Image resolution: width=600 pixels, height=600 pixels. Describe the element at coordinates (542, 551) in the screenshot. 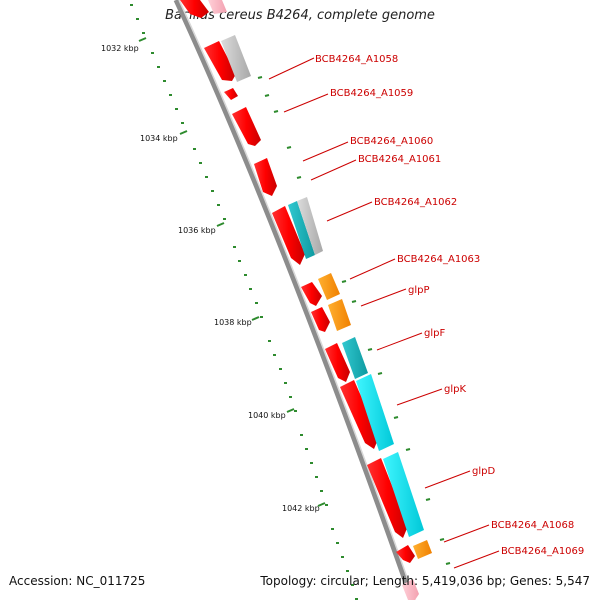

I see `gene-label-A1069: BCB4264_A1069` at that location.